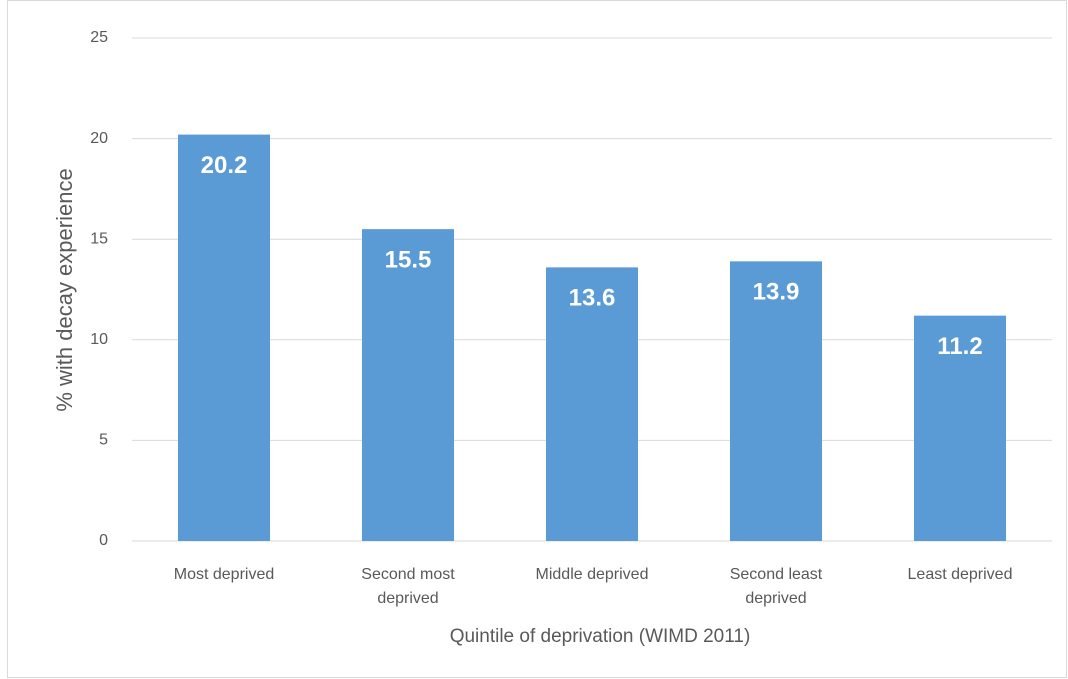 The width and height of the screenshot is (1068, 679). What do you see at coordinates (224, 574) in the screenshot?
I see `x-tick-label: Most deprived` at bounding box center [224, 574].